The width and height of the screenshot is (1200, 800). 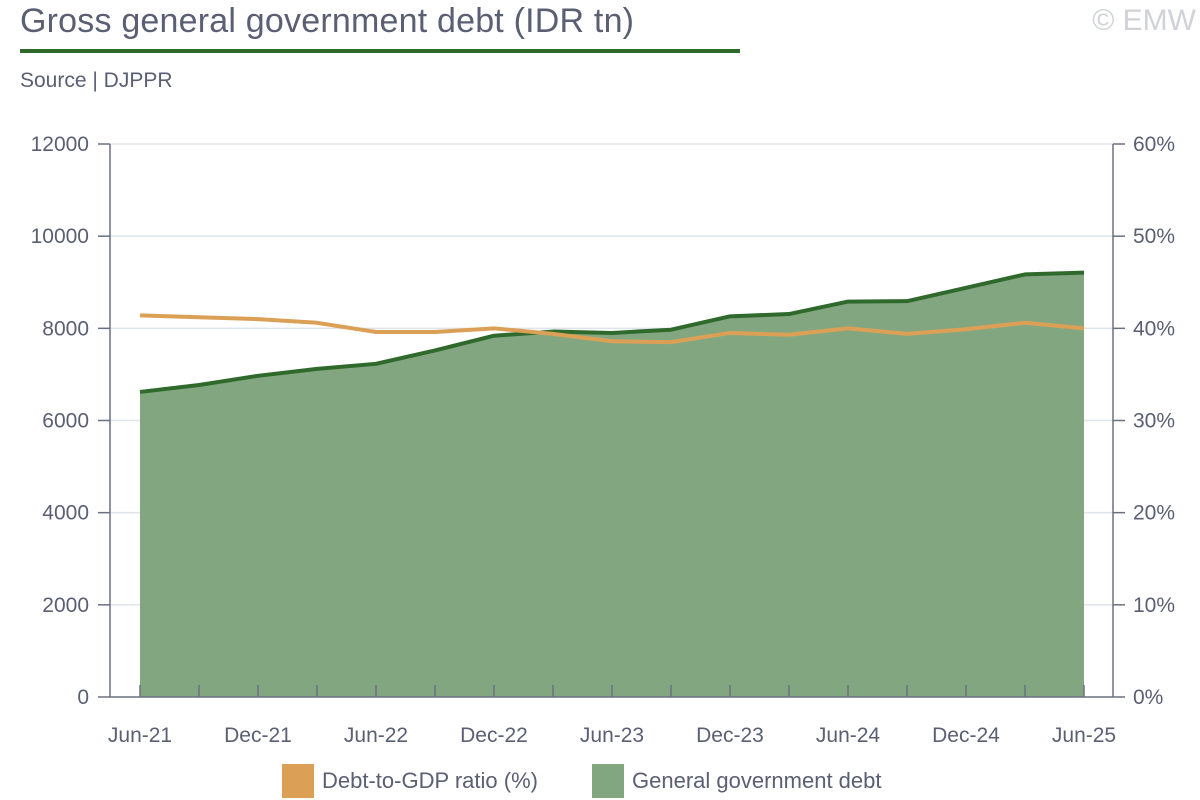 What do you see at coordinates (65, 421) in the screenshot?
I see `y-left-tick-label: 6000` at bounding box center [65, 421].